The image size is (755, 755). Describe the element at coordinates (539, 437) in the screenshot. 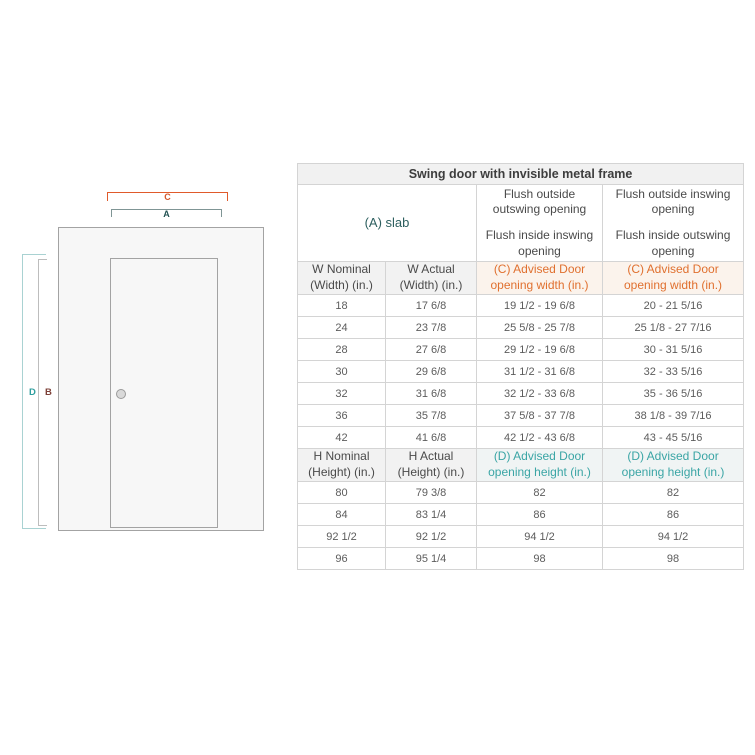

I see `table-cell: 42 1/2 - 43 6/8` at that location.